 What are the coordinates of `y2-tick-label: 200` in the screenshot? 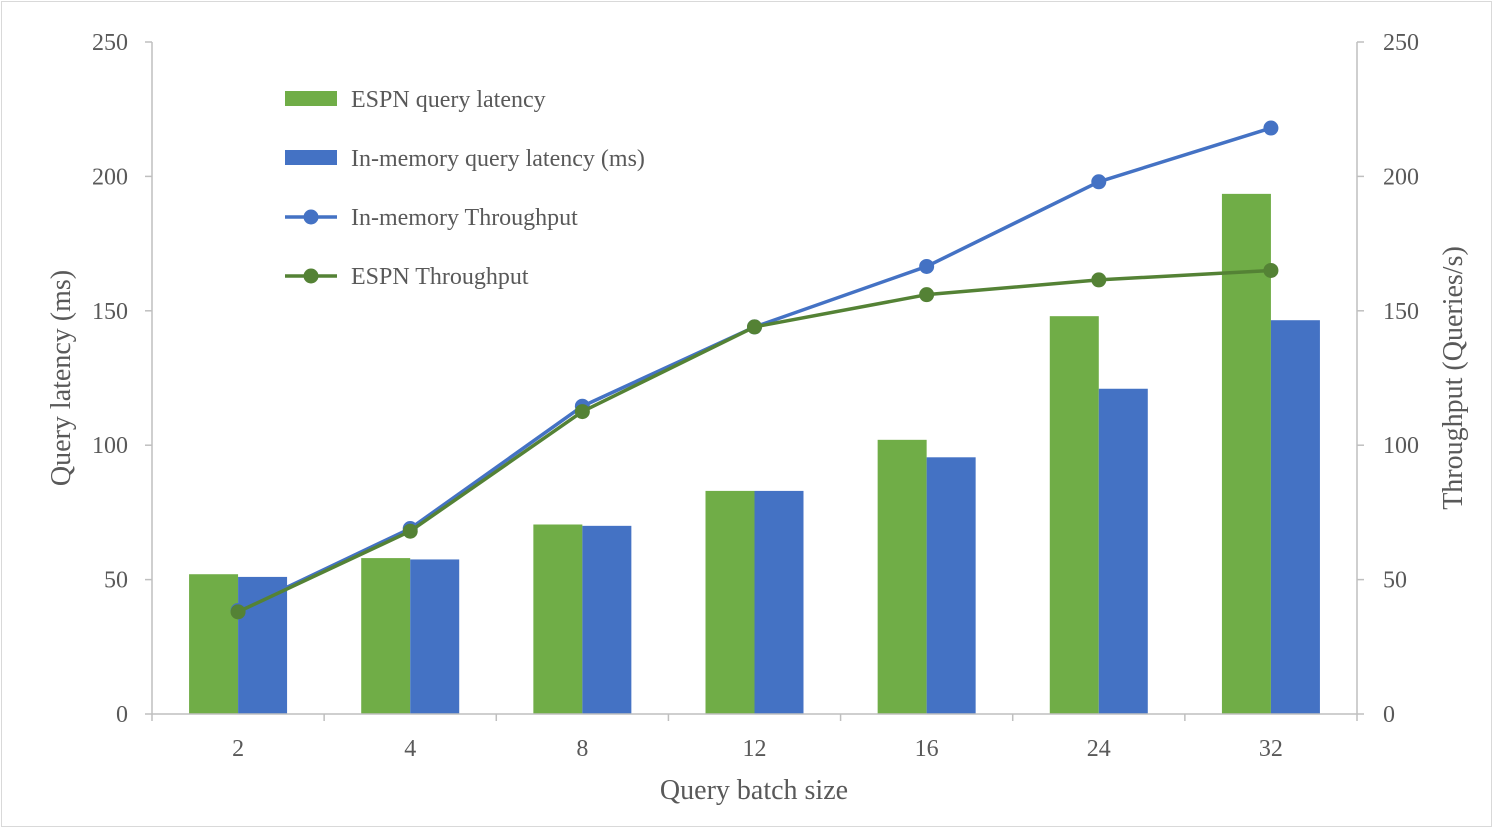 It's located at (1401, 177).